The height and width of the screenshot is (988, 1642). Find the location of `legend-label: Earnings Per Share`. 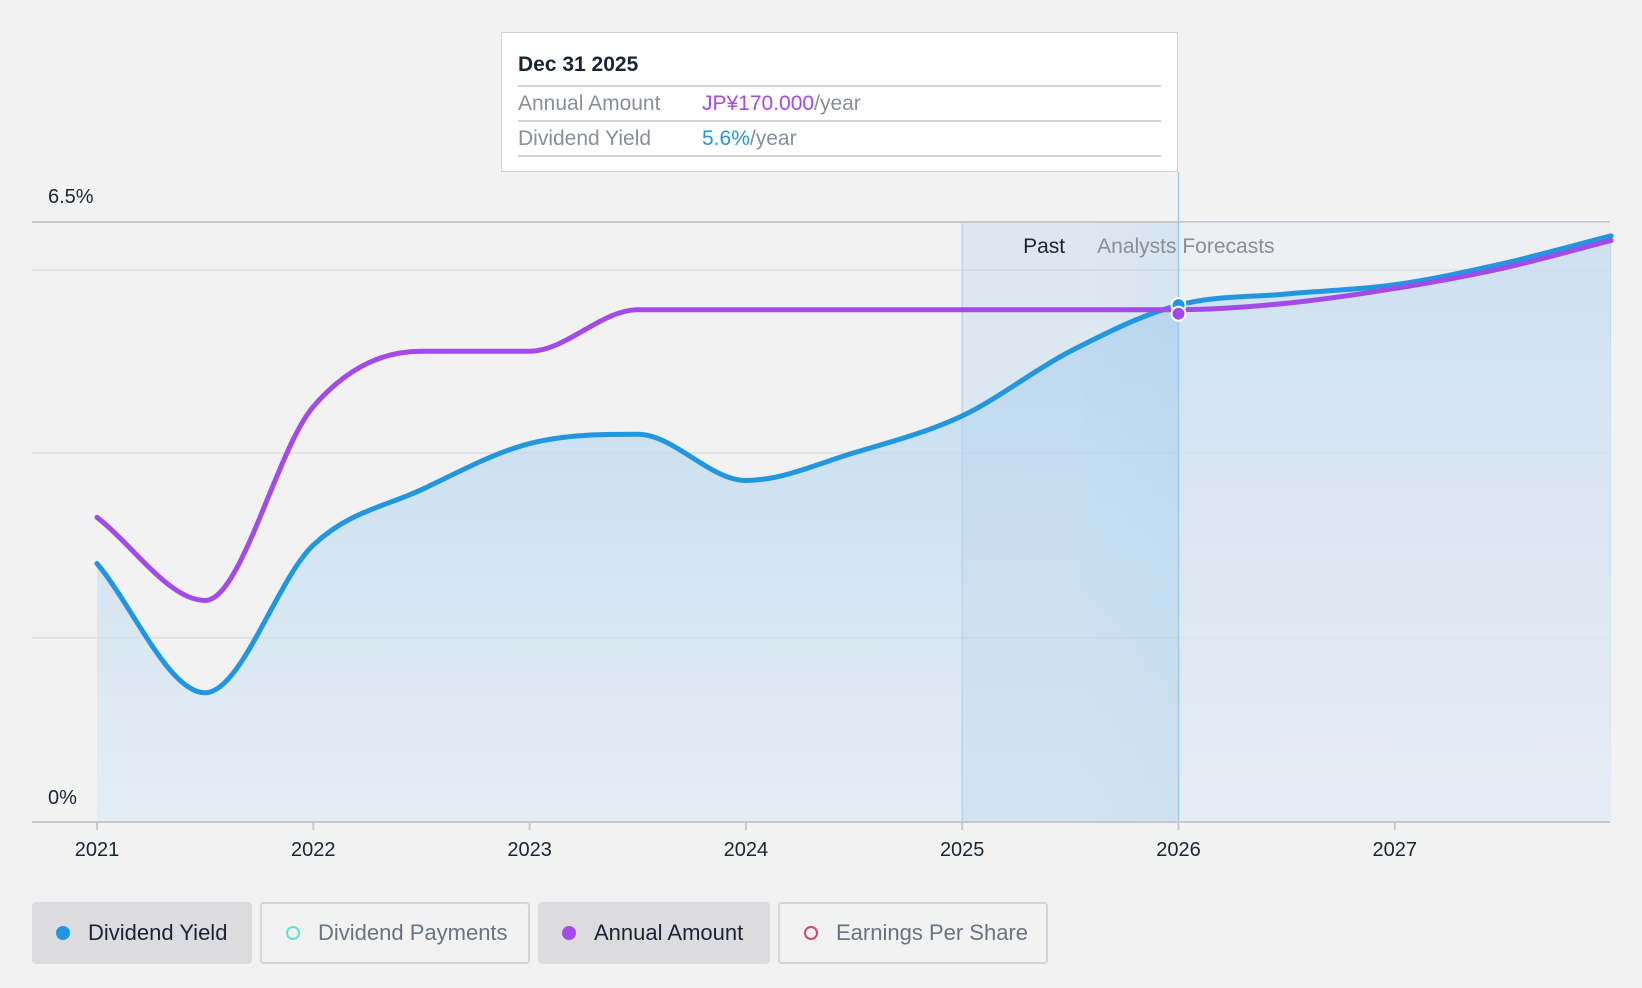

legend-label: Earnings Per Share is located at coordinates (932, 932).